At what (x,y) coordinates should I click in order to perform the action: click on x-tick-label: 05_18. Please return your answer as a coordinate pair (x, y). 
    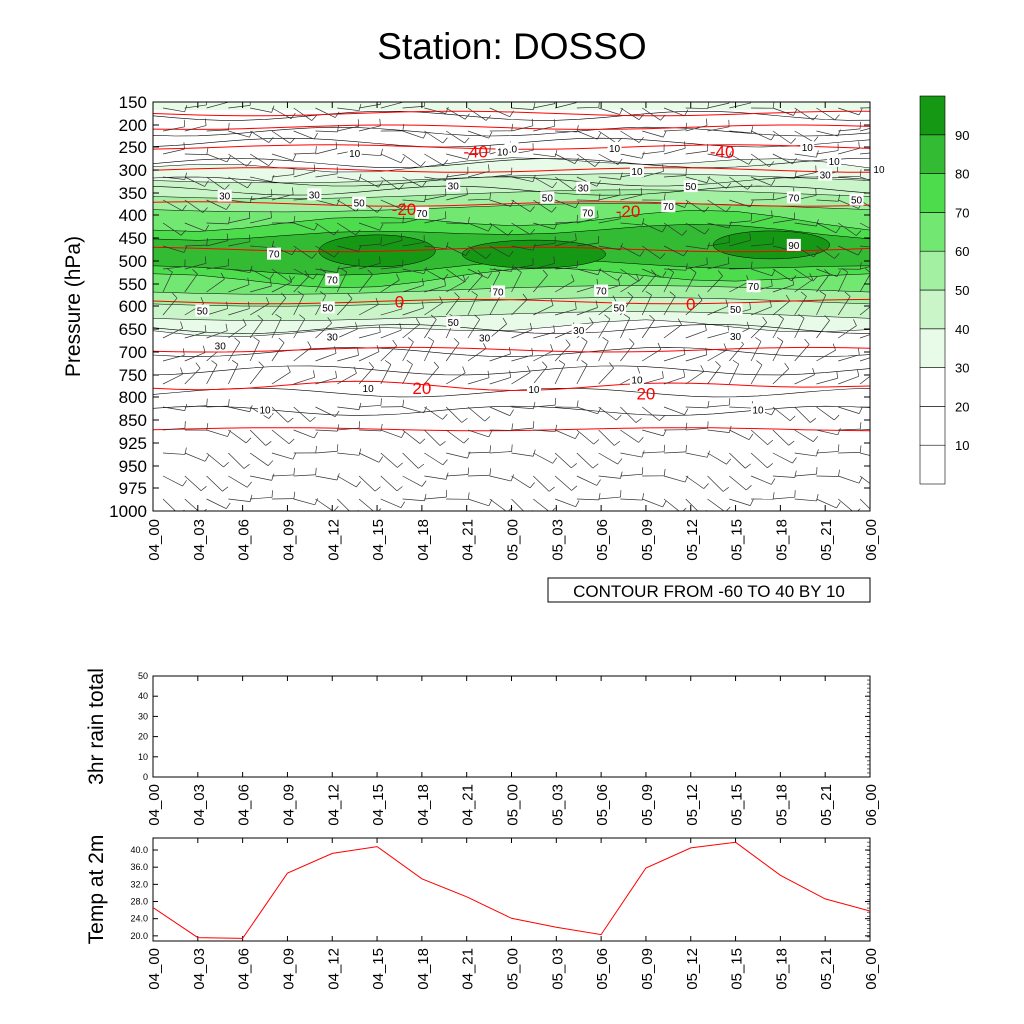
    Looking at the image, I should click on (781, 969).